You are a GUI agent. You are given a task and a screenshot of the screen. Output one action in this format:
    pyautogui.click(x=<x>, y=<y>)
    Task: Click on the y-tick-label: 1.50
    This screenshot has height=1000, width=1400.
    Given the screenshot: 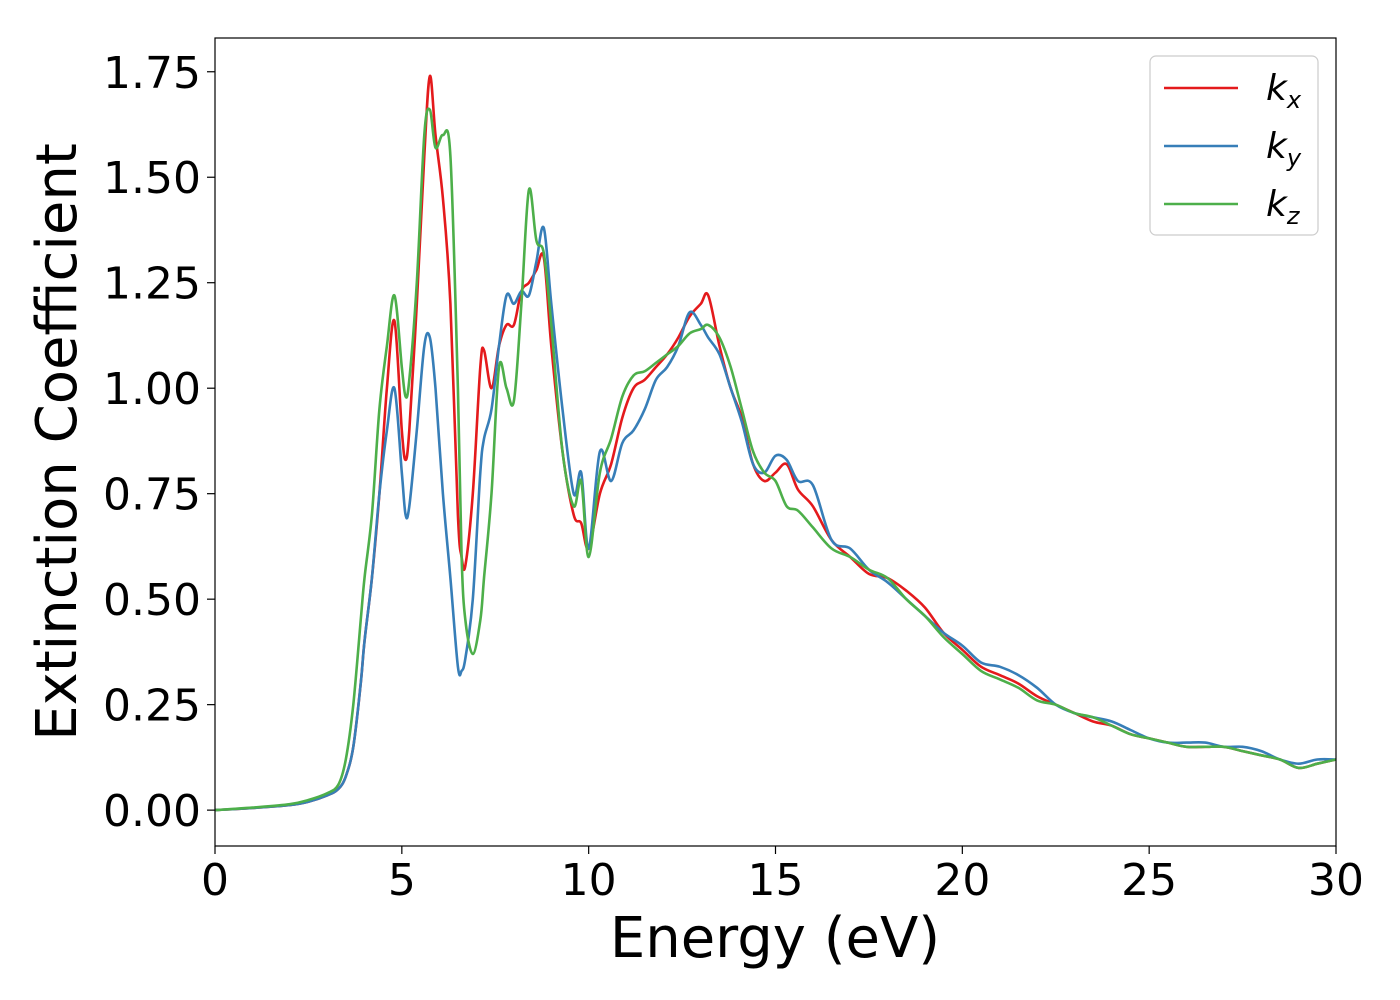 What is the action you would take?
    pyautogui.click(x=152, y=178)
    